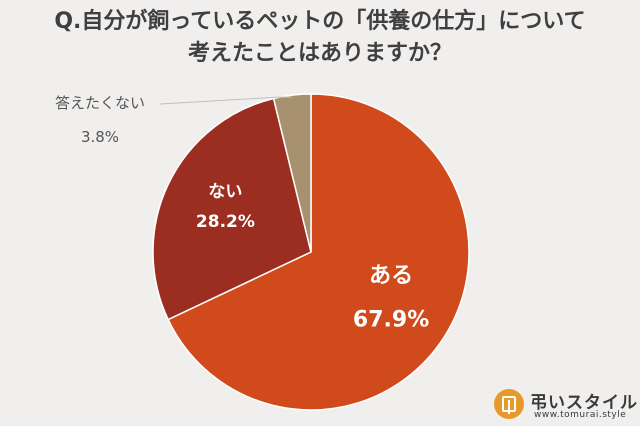 The image size is (640, 426). Describe the element at coordinates (580, 415) in the screenshot. I see `logo-url: www.tomurai.style` at that location.